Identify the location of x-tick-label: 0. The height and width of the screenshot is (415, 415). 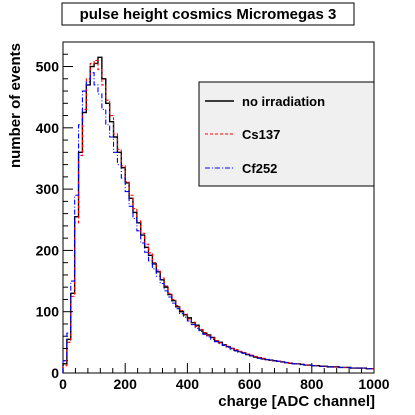
(63, 384).